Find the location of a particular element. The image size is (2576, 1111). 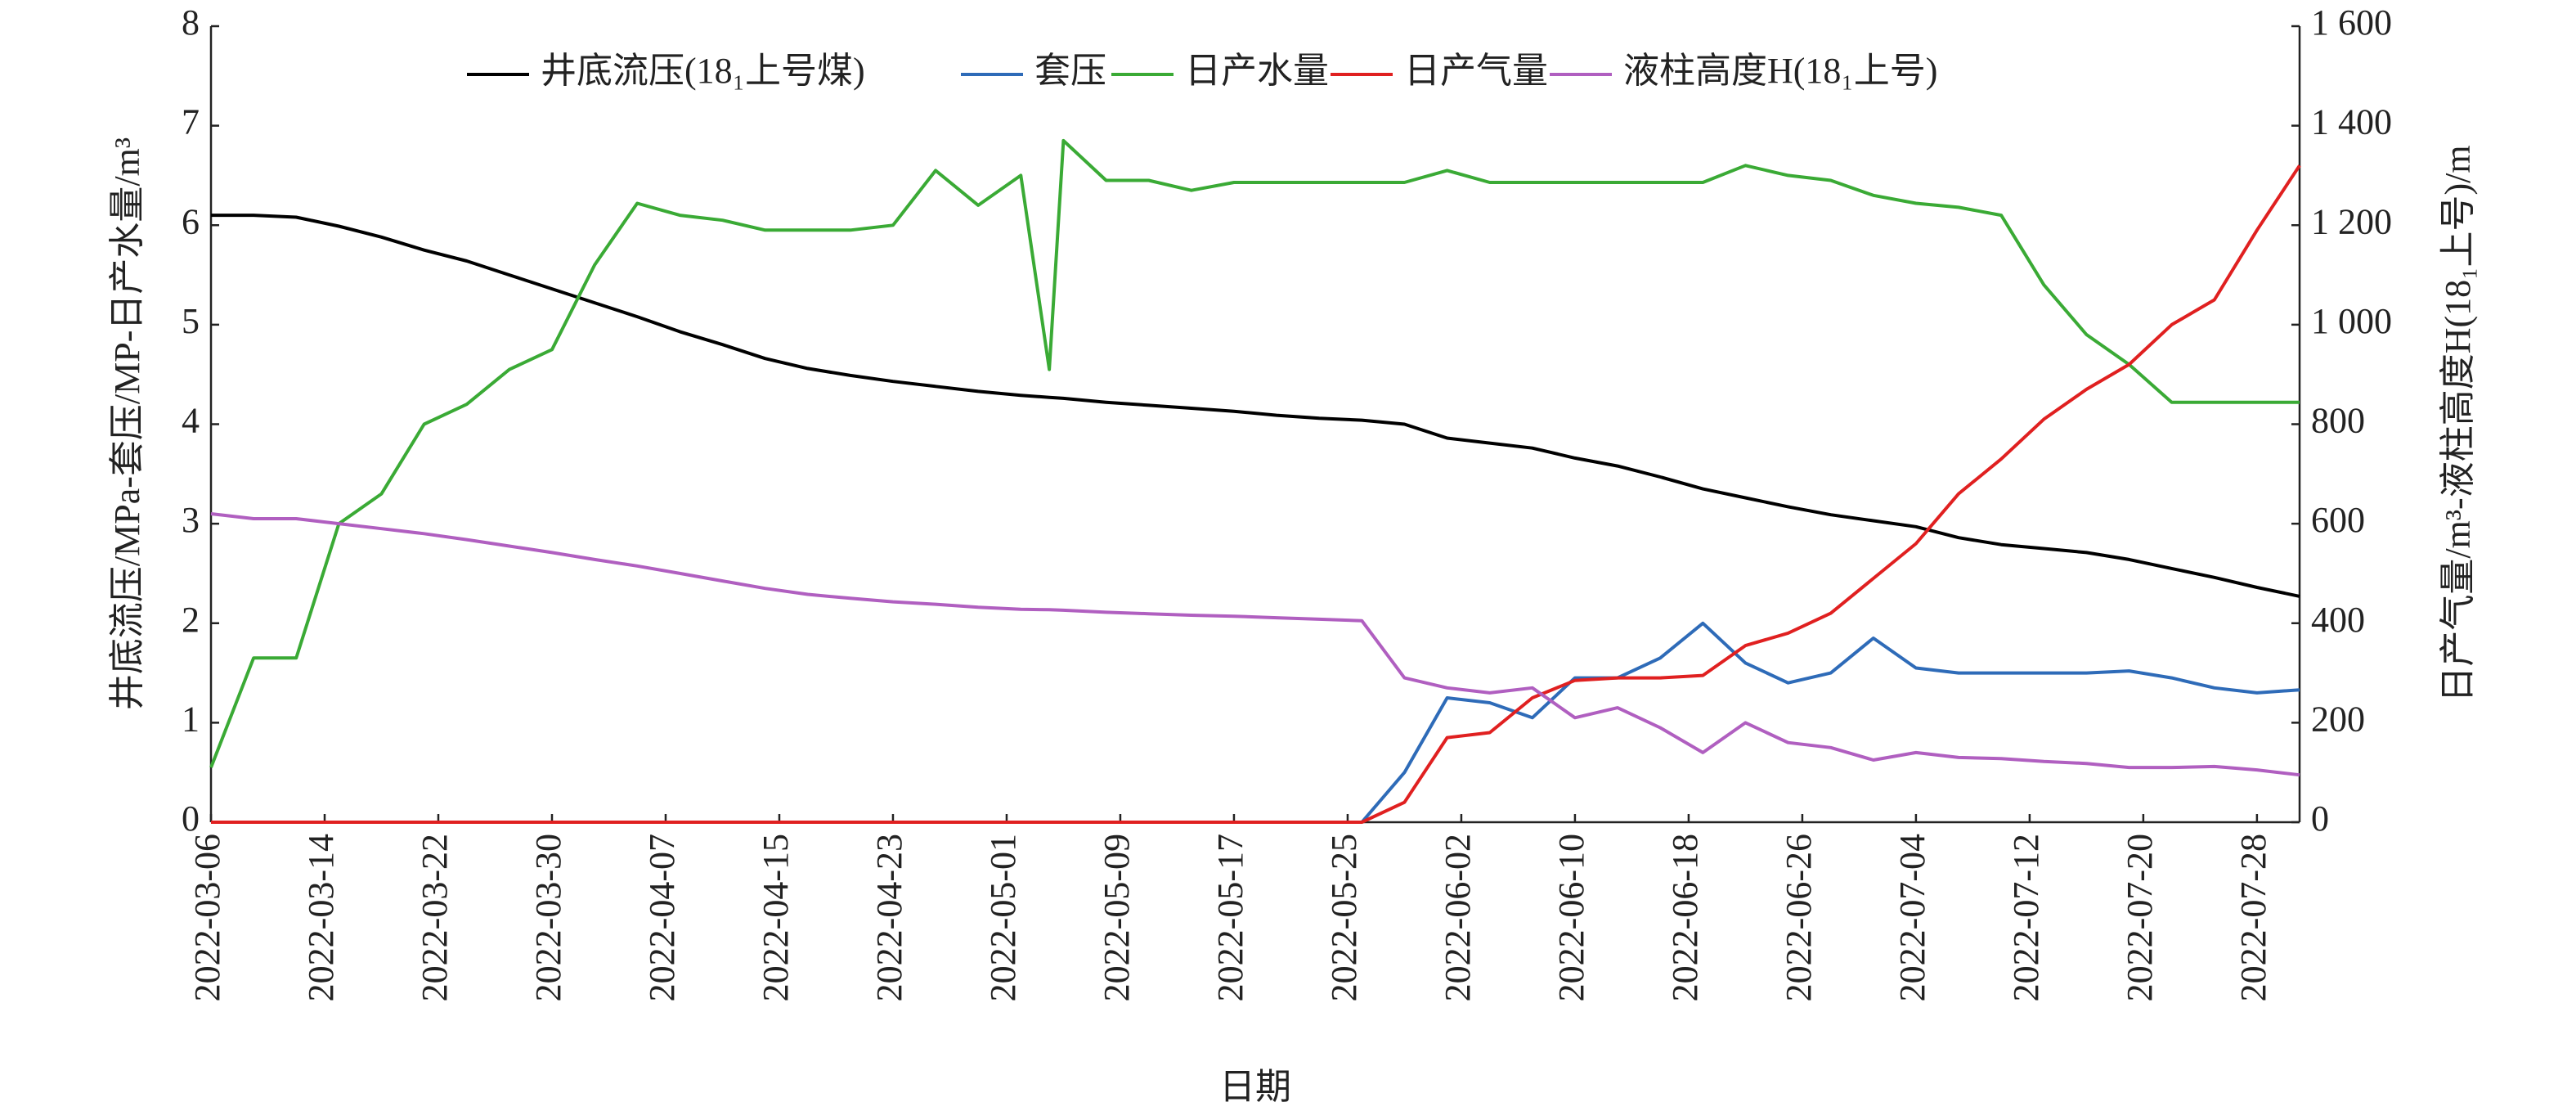

legend-label: 套压 is located at coordinates (1070, 71).